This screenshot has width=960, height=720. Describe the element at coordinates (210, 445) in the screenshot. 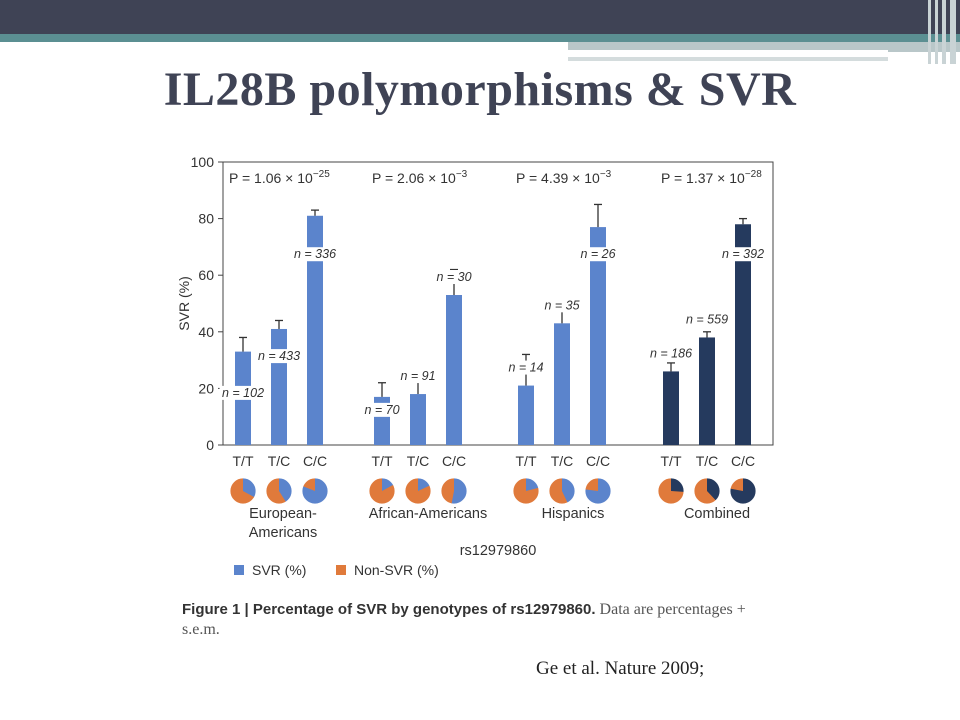

I see `y-tick-label: 0` at that location.